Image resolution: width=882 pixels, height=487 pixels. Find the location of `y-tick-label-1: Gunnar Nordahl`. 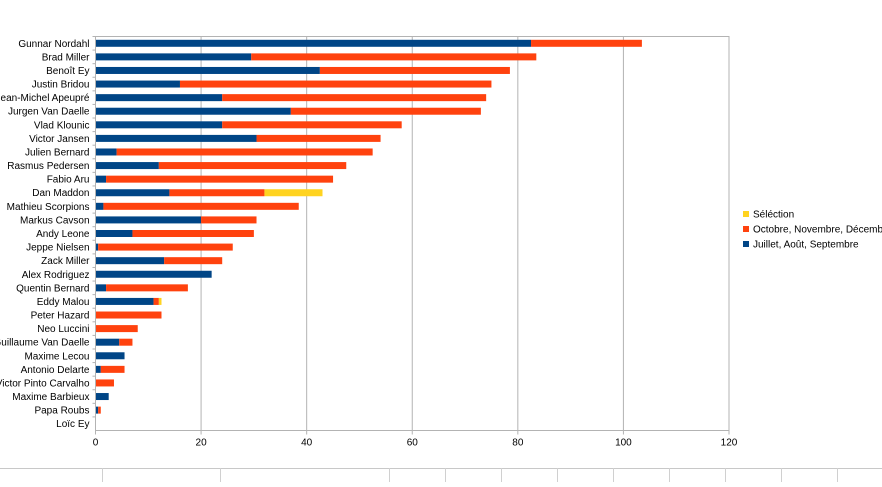

y-tick-label-1: Gunnar Nordahl is located at coordinates (53, 44).